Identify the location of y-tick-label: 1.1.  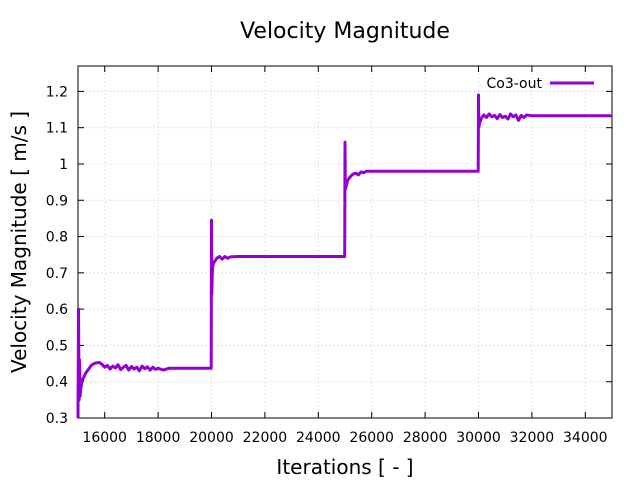
(57, 129).